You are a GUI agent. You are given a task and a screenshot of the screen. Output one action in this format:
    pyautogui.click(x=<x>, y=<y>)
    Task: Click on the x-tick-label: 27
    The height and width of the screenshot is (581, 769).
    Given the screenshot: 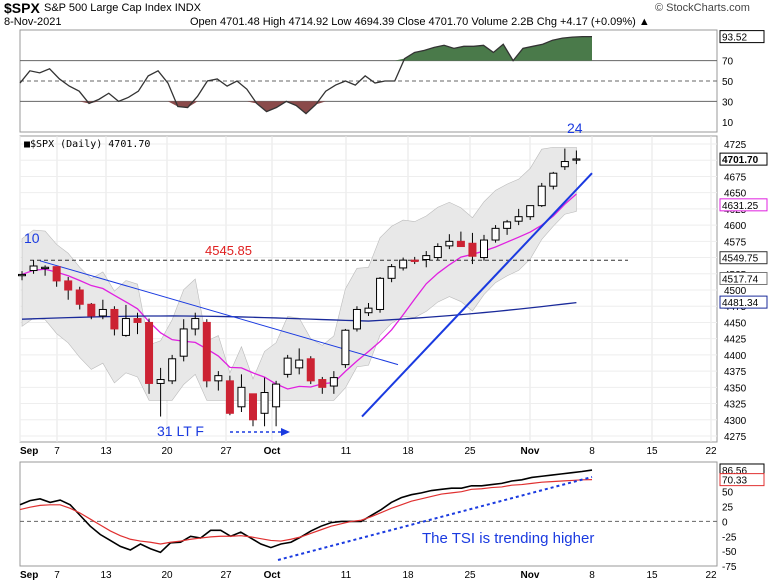 What is the action you would take?
    pyautogui.click(x=226, y=451)
    